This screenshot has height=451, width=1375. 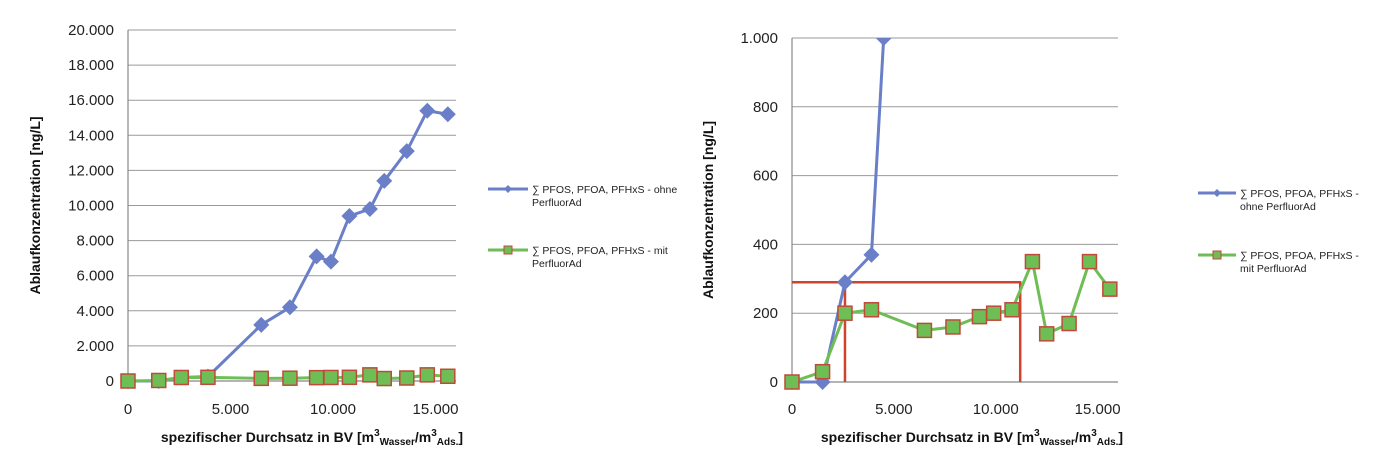 What do you see at coordinates (604, 190) in the screenshot?
I see `legend-label: ∑ PFOS, PFOA, PFHxS - ohne` at bounding box center [604, 190].